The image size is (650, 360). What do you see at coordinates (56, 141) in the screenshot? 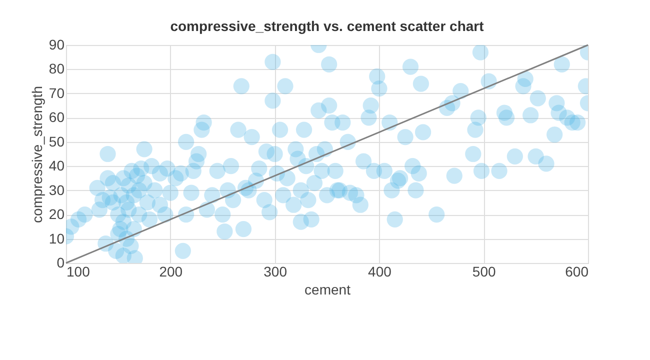
I see `y-tick-label: 50` at bounding box center [56, 141].